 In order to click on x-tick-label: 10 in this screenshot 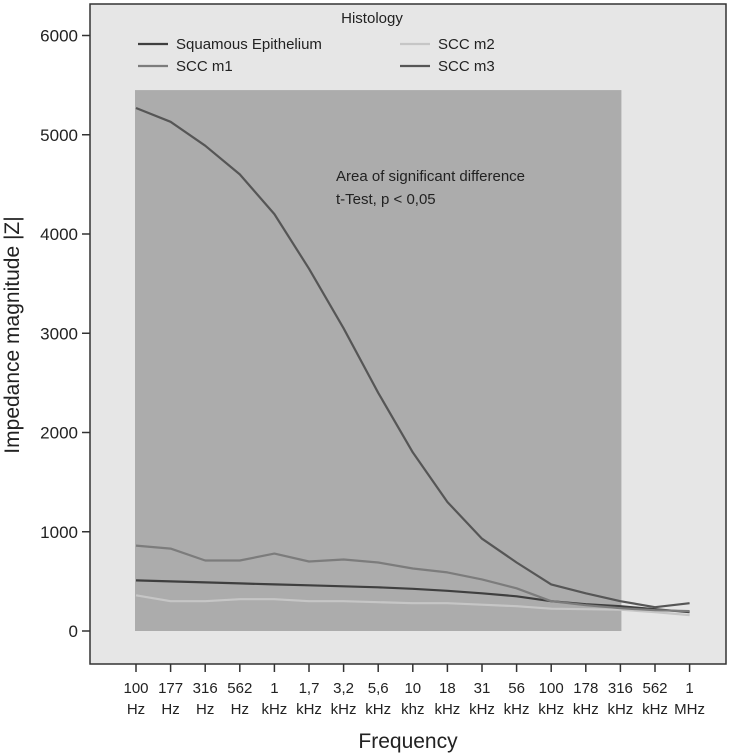, I will do `click(412, 688)`.